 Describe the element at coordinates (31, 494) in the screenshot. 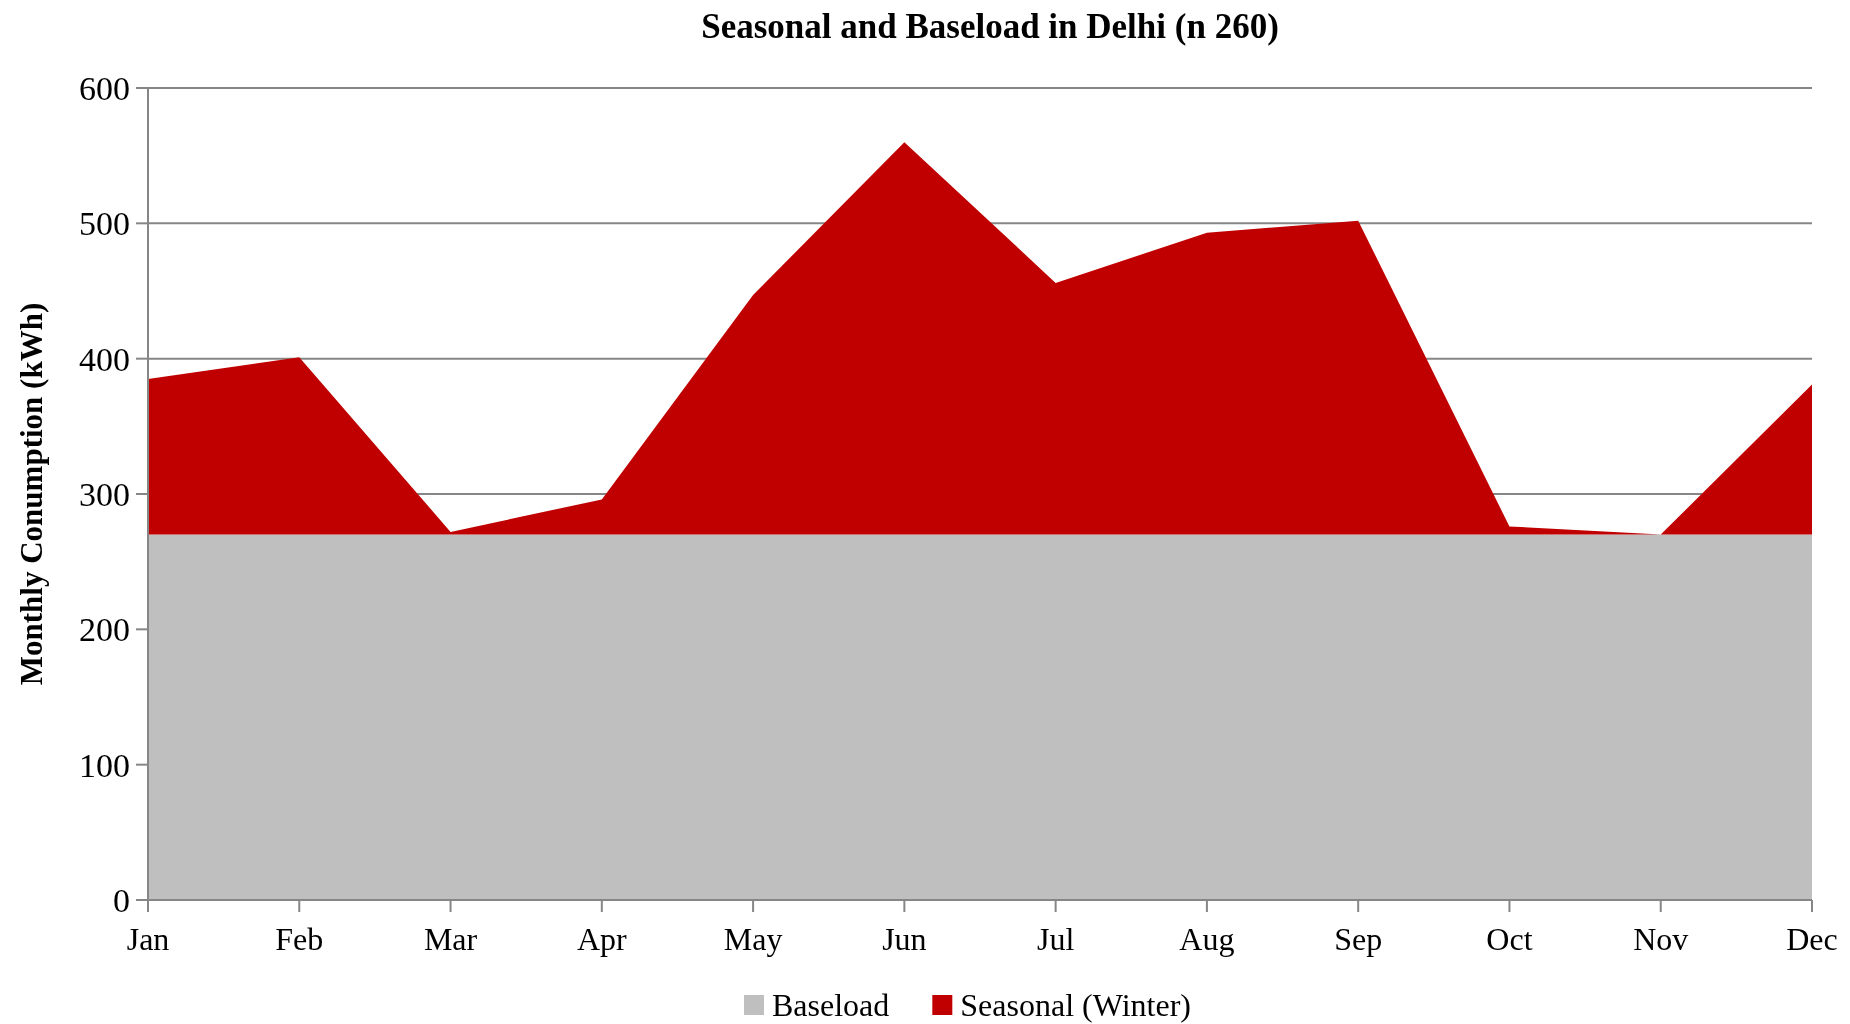

I see `y-axis-title: Monthly Conumption (kWh)` at that location.